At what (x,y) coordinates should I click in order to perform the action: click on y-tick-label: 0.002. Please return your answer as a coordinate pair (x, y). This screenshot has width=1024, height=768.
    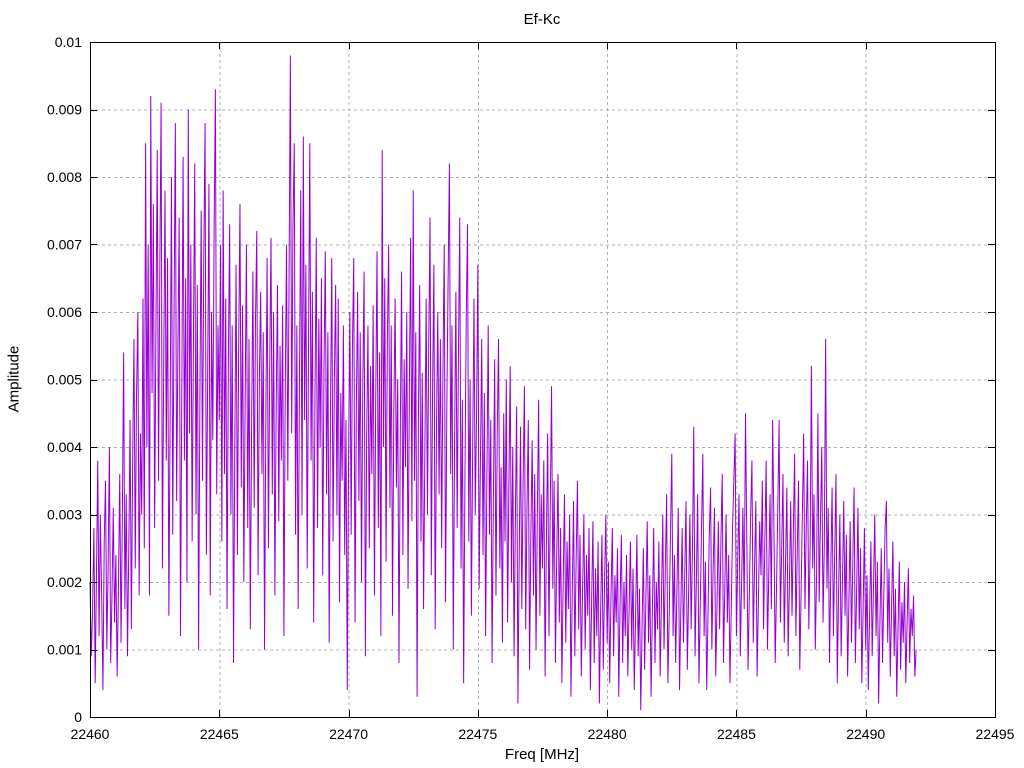
    Looking at the image, I should click on (64, 582).